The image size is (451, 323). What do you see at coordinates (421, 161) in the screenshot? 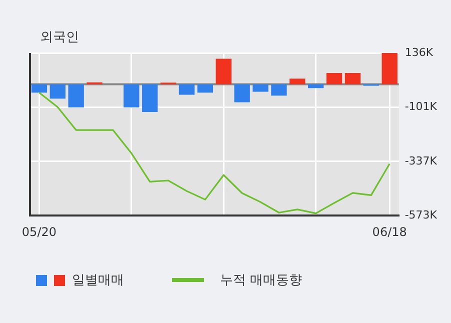
I see `y-tick-label: -337K` at bounding box center [421, 161].